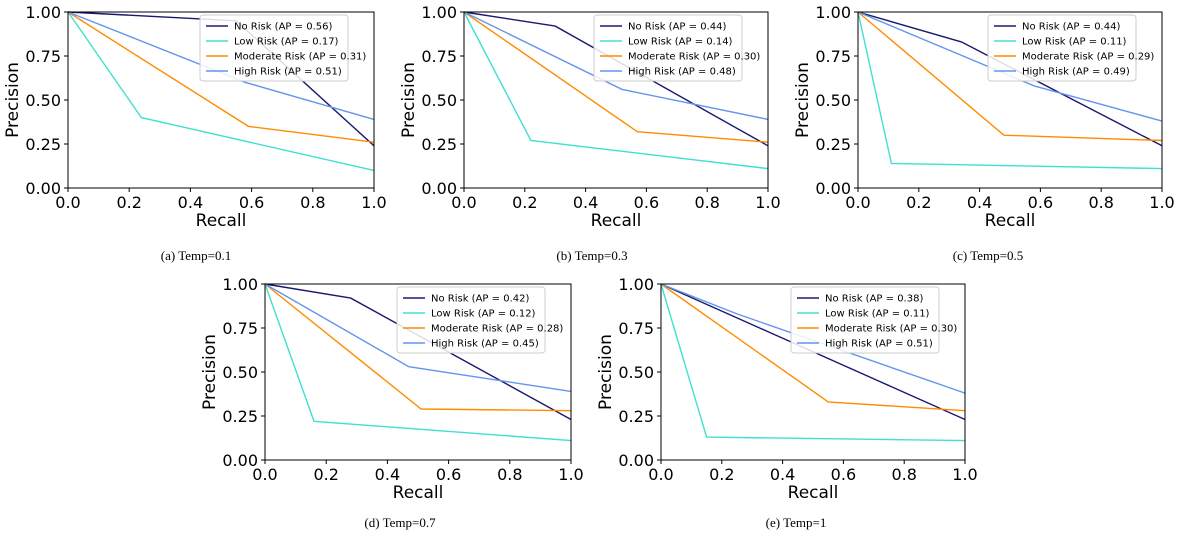  I want to click on legend-entry: No Risk (AP = 0.42), so click(480, 299).